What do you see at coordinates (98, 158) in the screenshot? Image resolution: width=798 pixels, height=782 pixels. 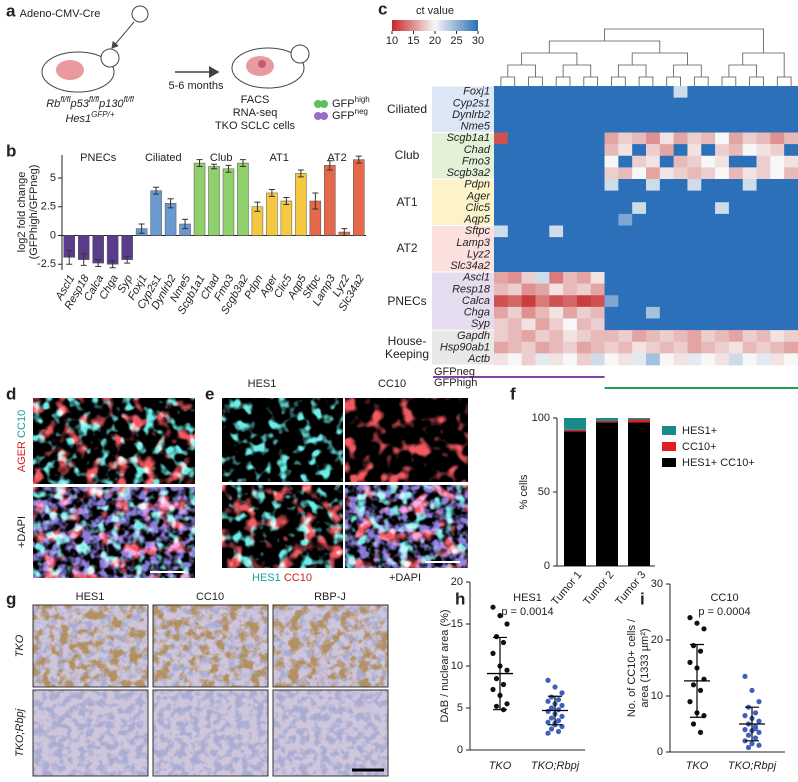 I see `group-label: PNECs` at bounding box center [98, 158].